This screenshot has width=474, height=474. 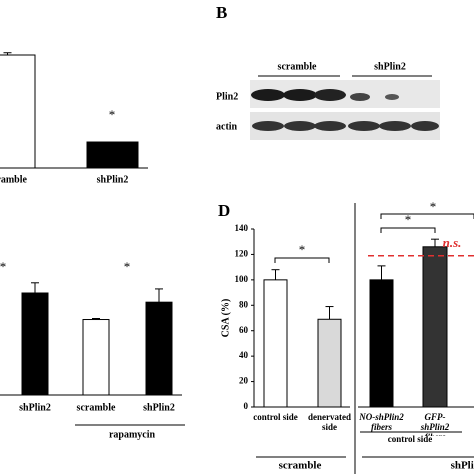 I want to click on y-axis-label: CSA (%), so click(x=225, y=318).